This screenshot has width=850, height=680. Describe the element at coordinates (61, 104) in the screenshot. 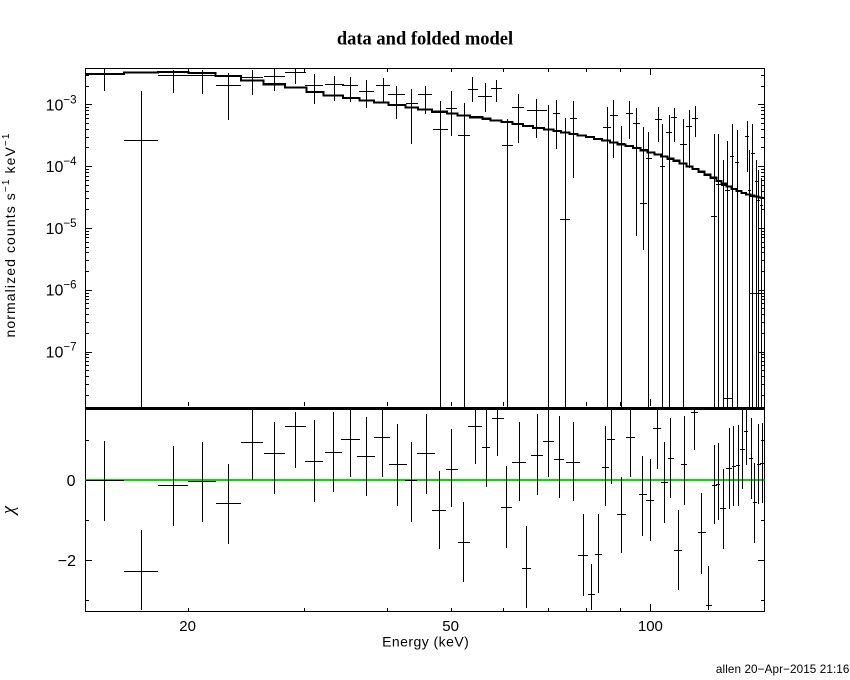

I see `svg-text: 10⁻³` at that location.